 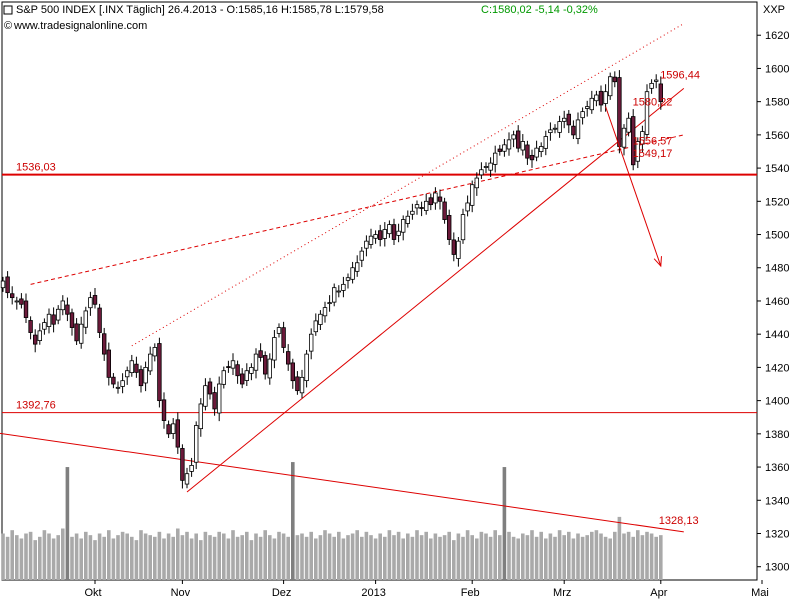 I want to click on y-tick-label: 1480, so click(x=777, y=269).